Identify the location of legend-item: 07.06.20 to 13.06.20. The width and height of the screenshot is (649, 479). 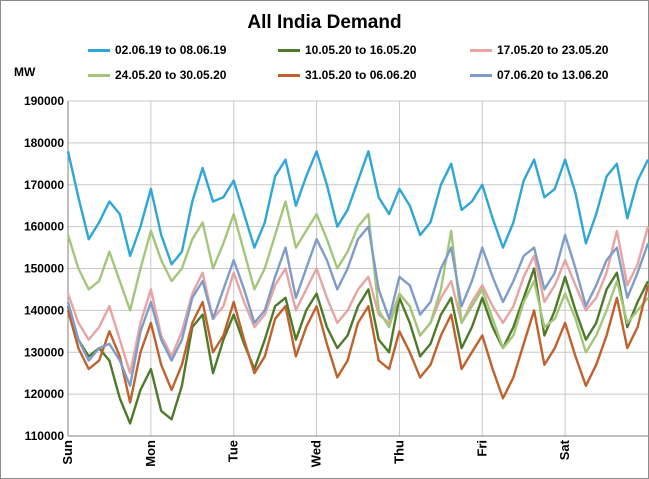
(539, 75).